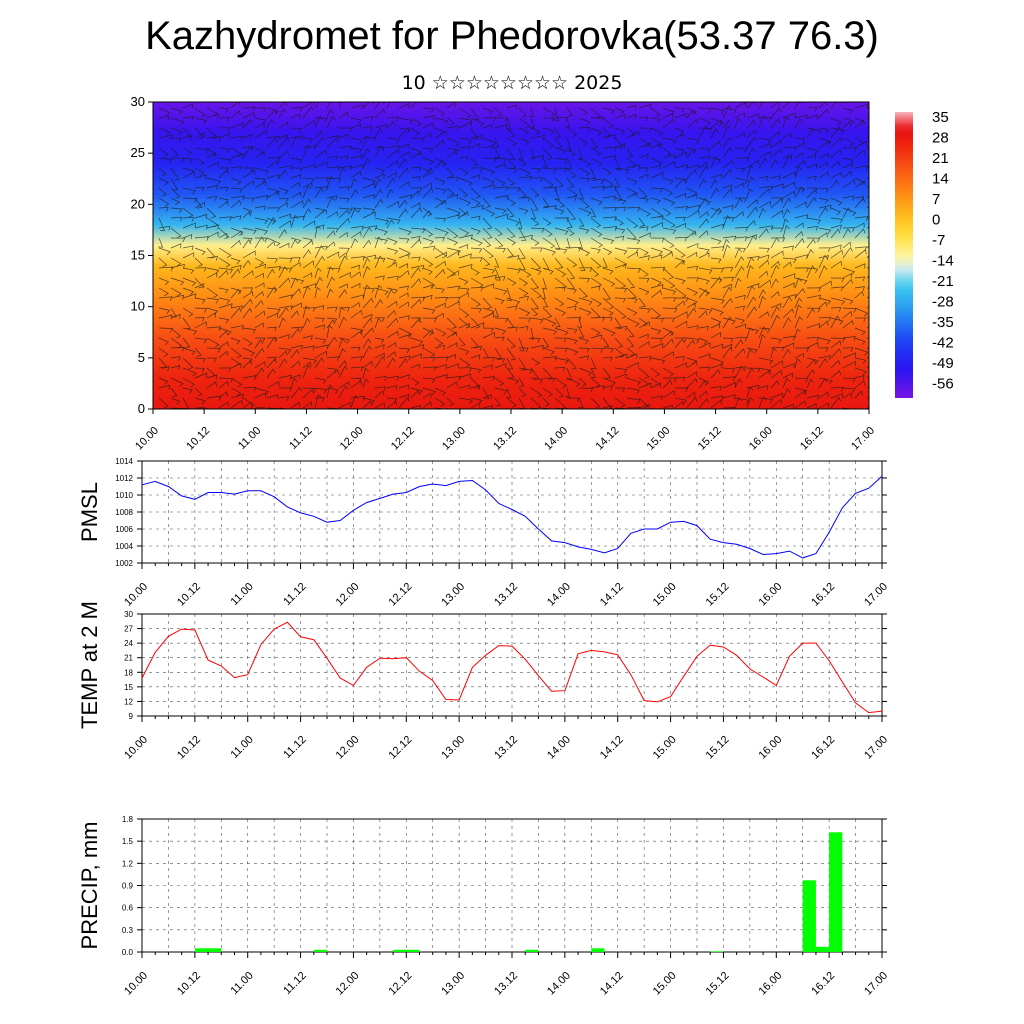 This screenshot has width=1024, height=1024. Describe the element at coordinates (89, 665) in the screenshot. I see `y-axis-title: TEMP at 2 M` at that location.